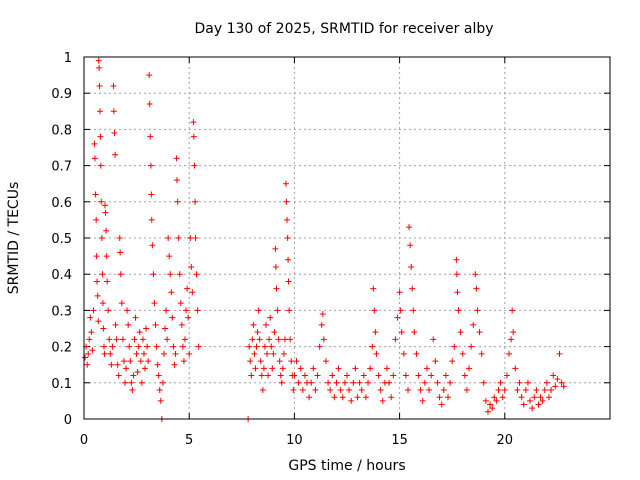 Image resolution: width=640 pixels, height=480 pixels. What do you see at coordinates (61, 167) in the screenshot?
I see `y-tick-label: 0.7` at bounding box center [61, 167].